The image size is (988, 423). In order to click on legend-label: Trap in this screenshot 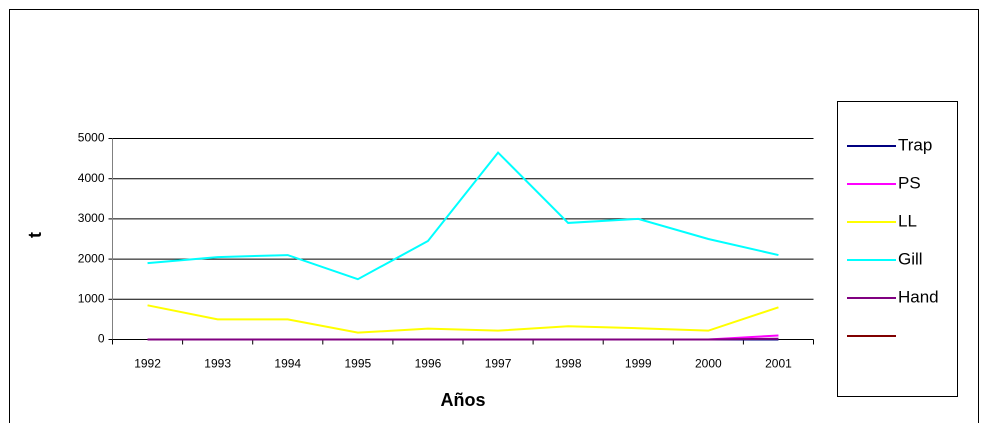, I will do `click(915, 144)`.